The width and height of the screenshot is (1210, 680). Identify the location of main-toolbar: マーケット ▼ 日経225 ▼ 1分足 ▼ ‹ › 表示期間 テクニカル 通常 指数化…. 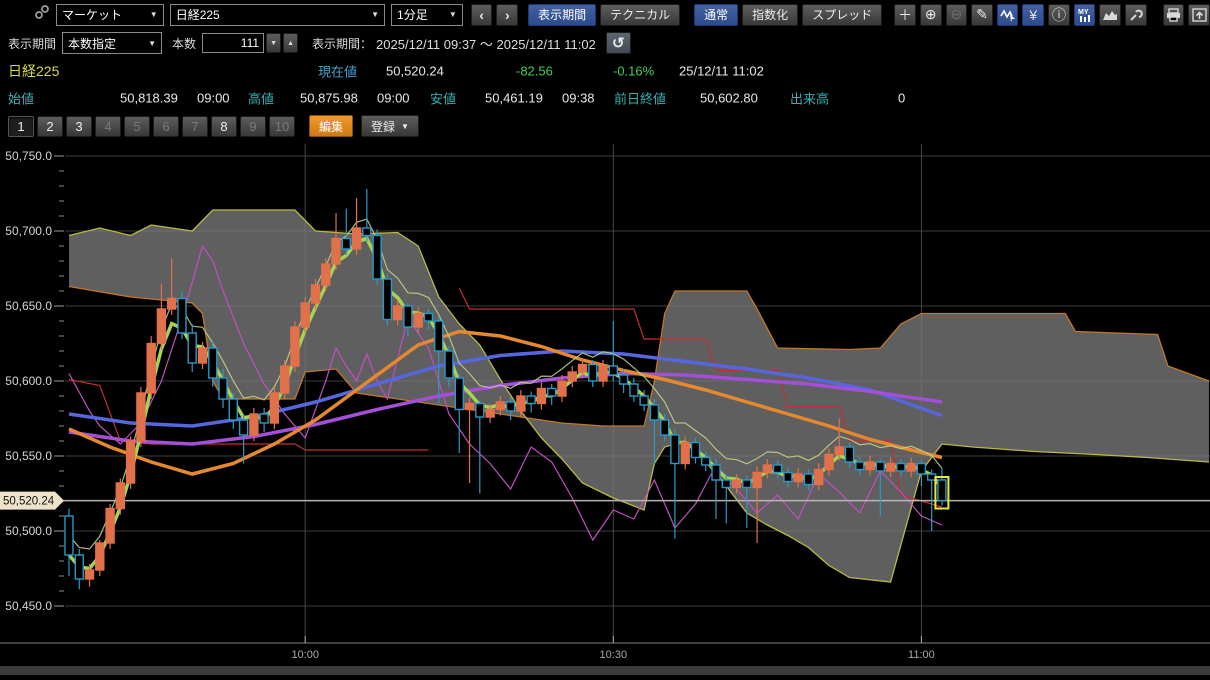
(605, 14).